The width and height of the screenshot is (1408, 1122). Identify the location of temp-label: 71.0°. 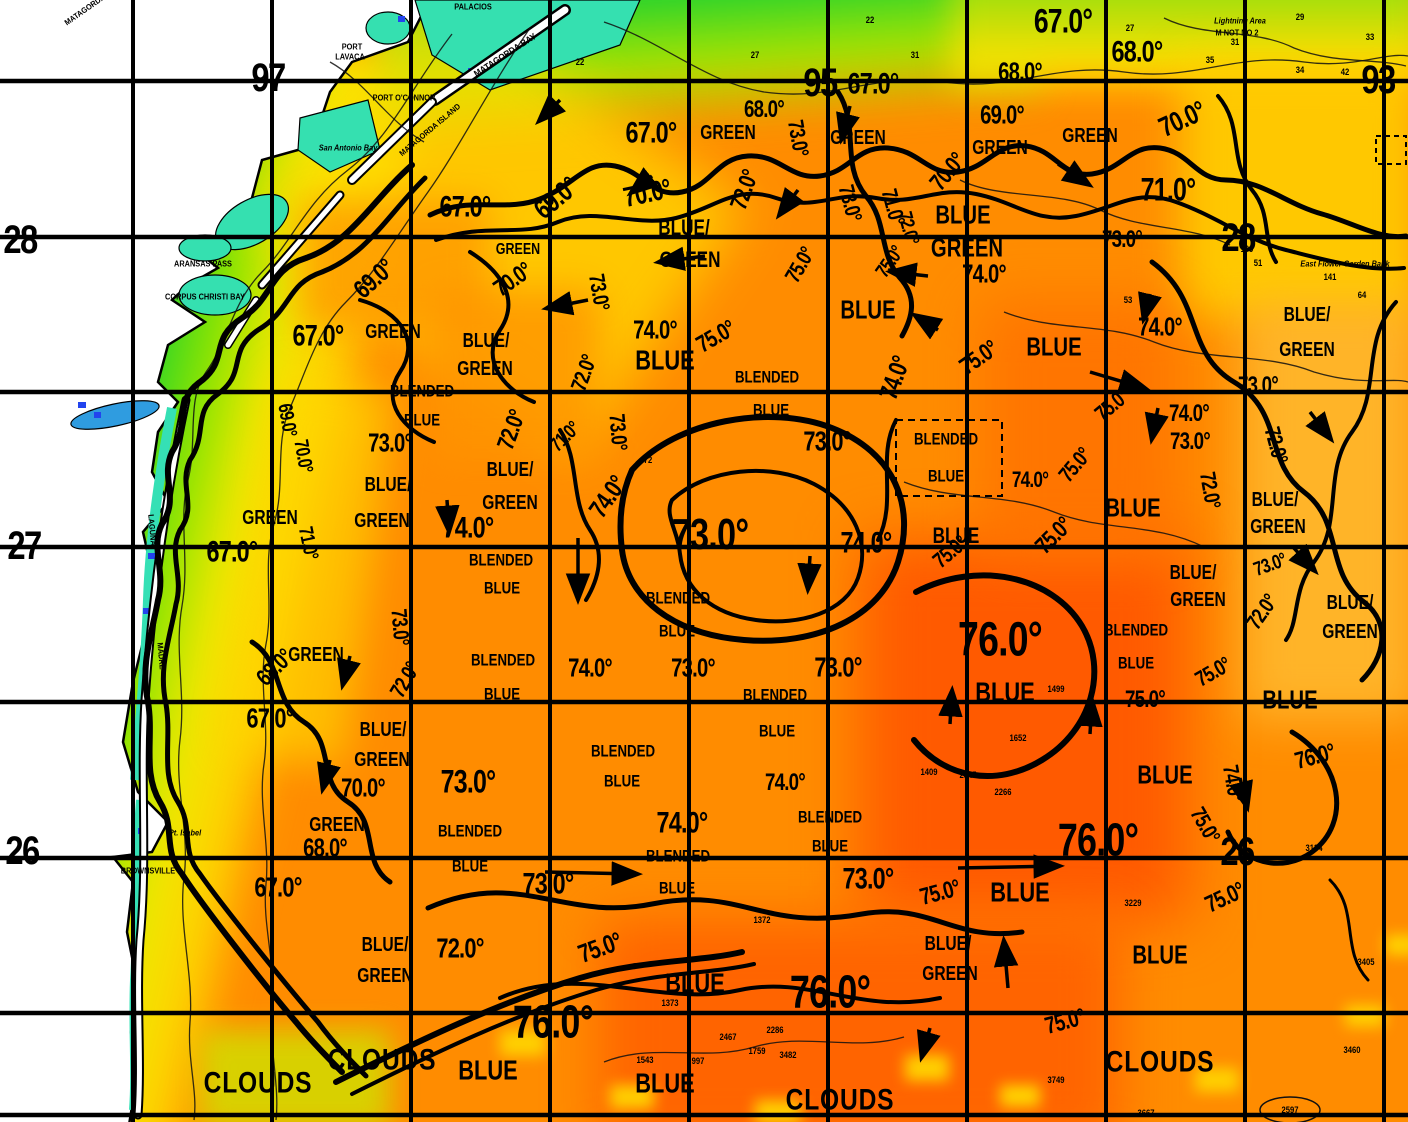
(1168, 189).